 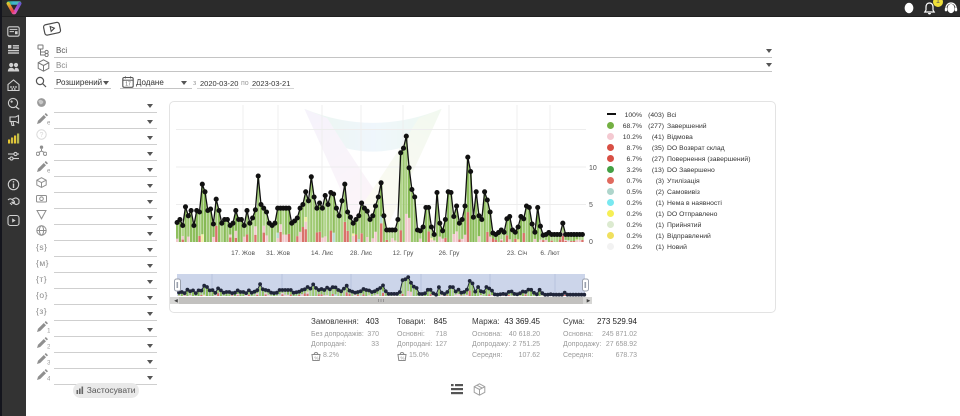 What do you see at coordinates (593, 168) in the screenshot?
I see `svg-text: 10` at bounding box center [593, 168].